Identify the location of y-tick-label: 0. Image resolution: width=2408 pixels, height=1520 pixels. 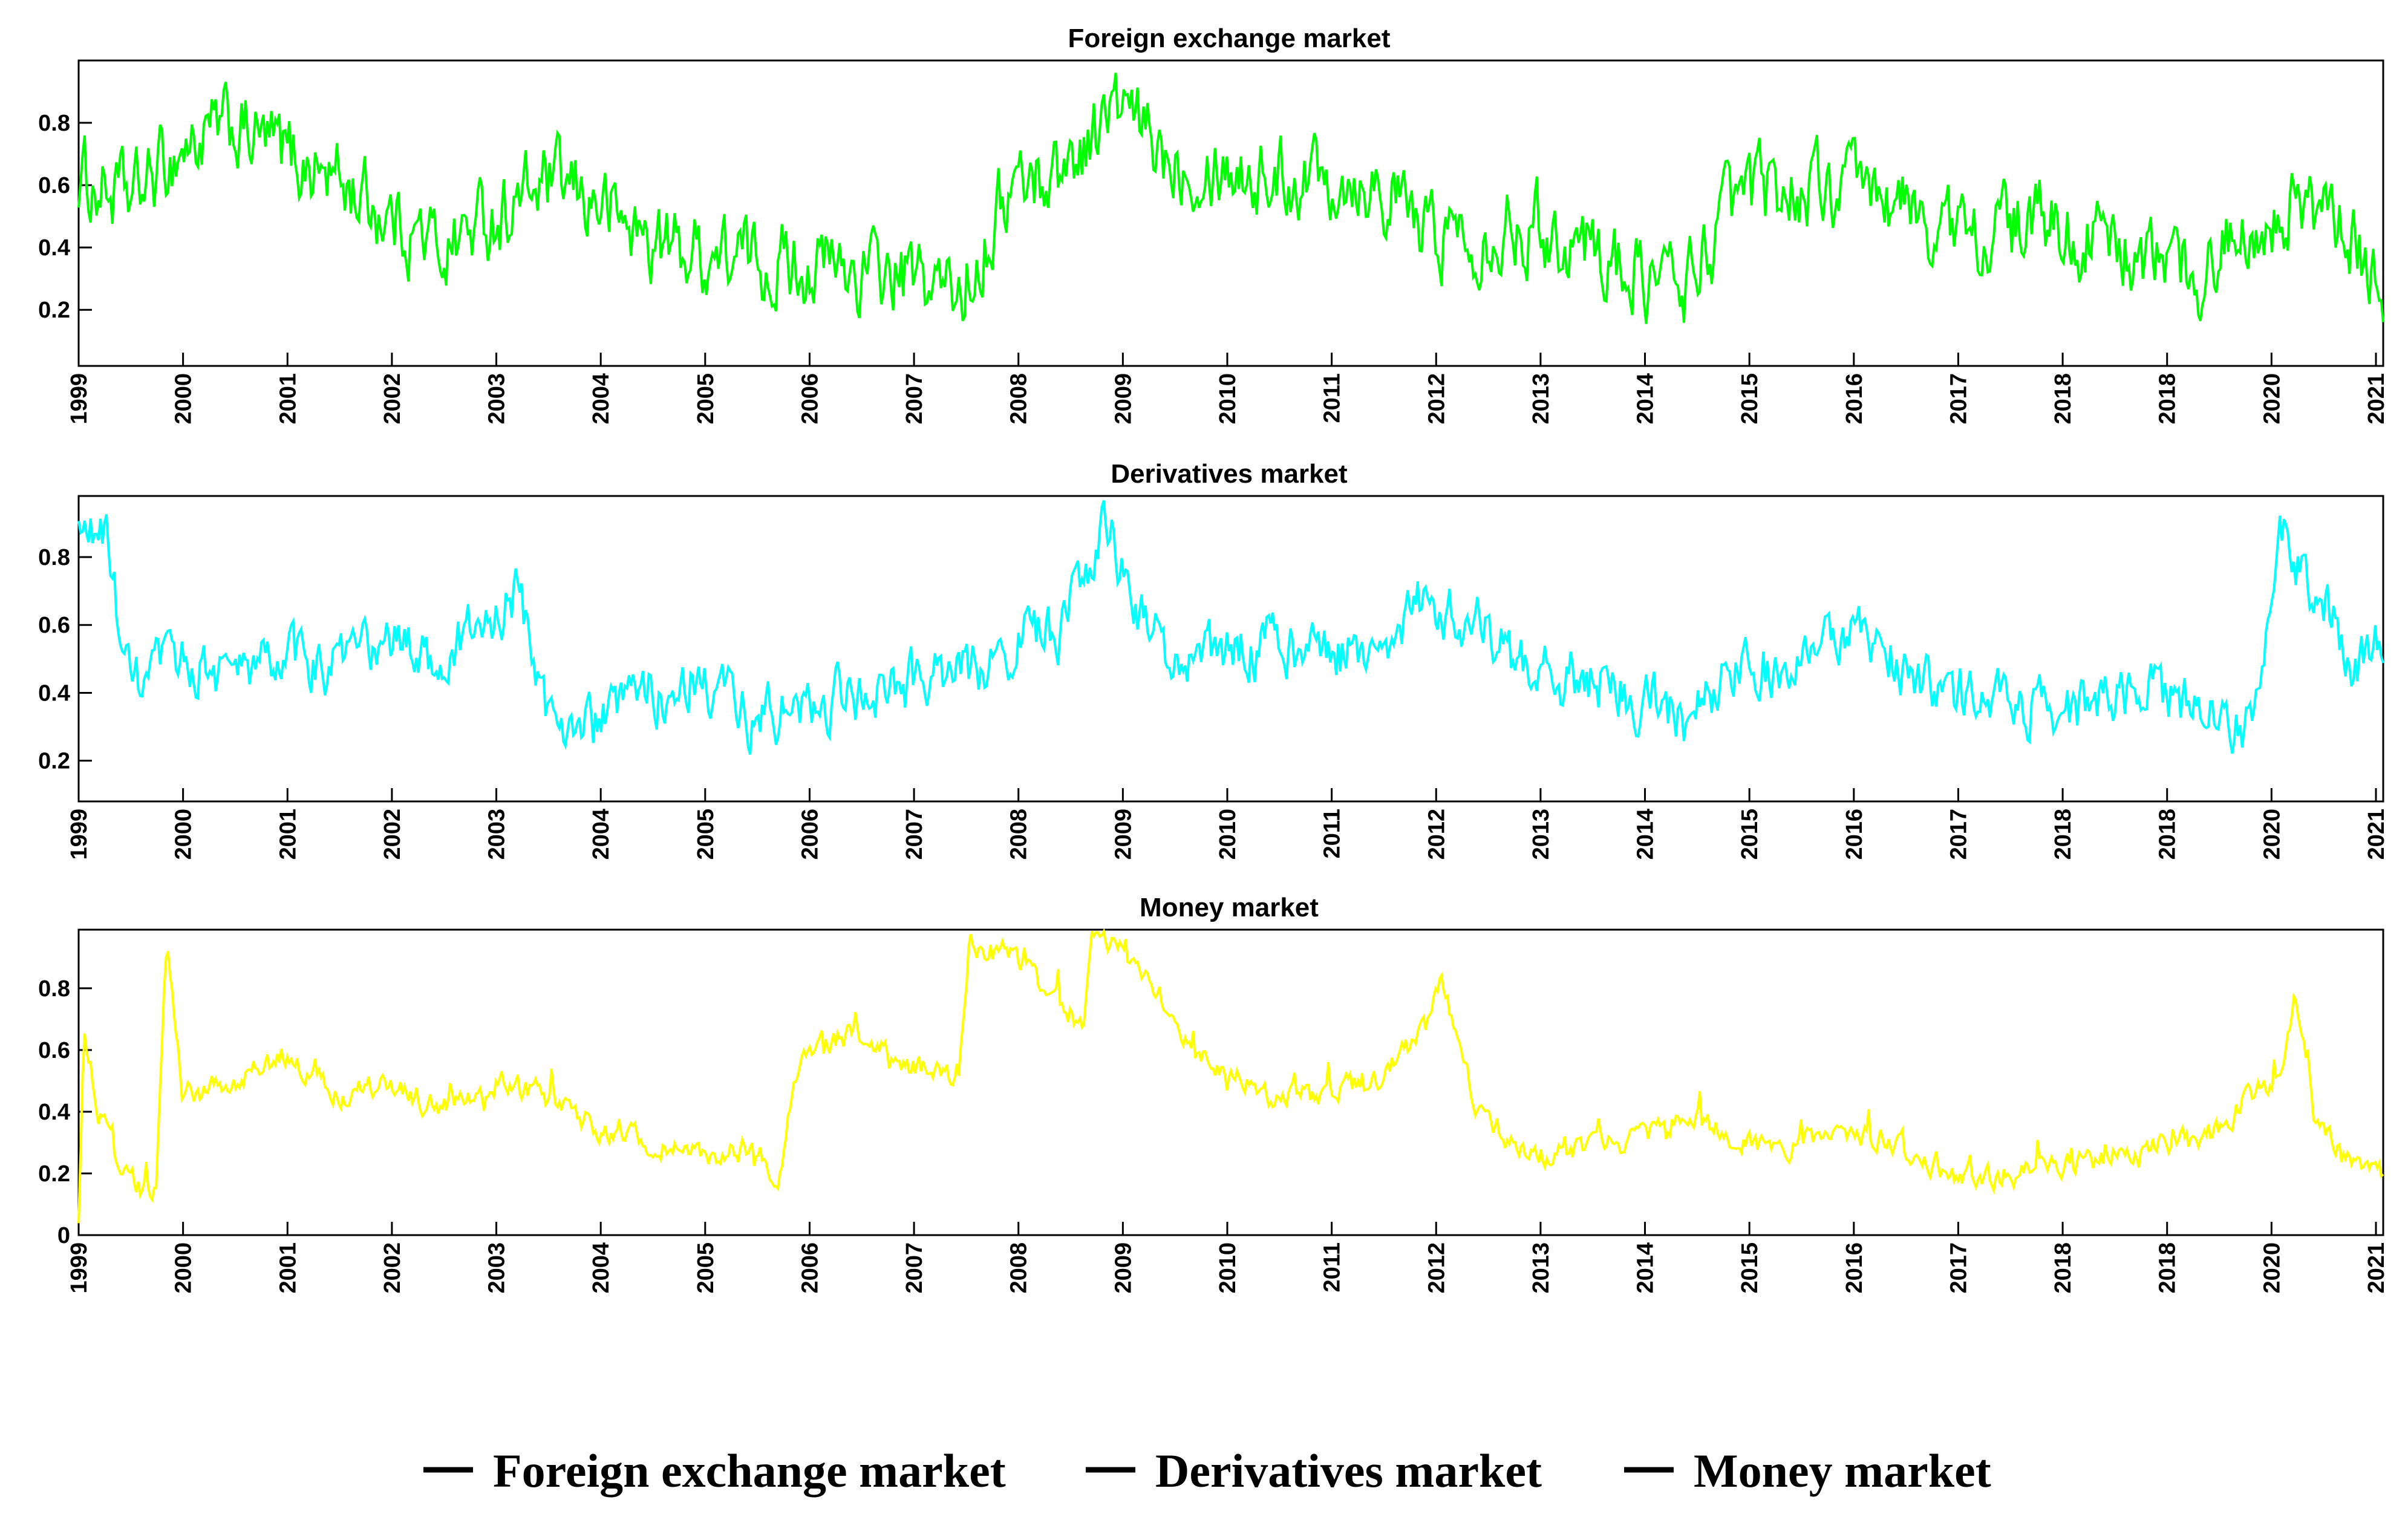
(63, 1235).